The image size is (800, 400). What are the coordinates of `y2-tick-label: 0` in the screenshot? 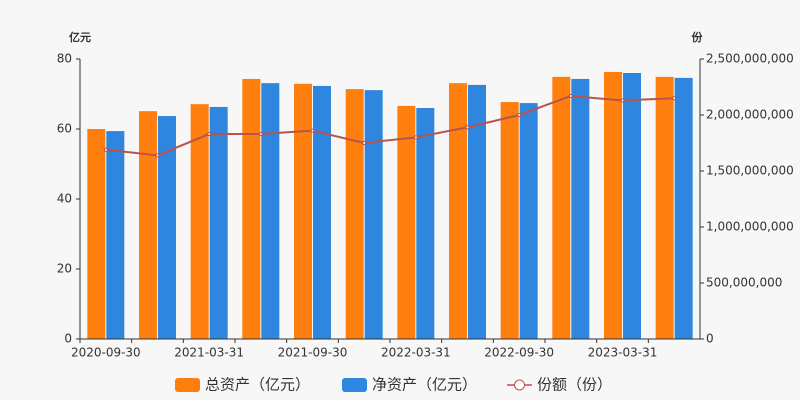 It's located at (710, 339).